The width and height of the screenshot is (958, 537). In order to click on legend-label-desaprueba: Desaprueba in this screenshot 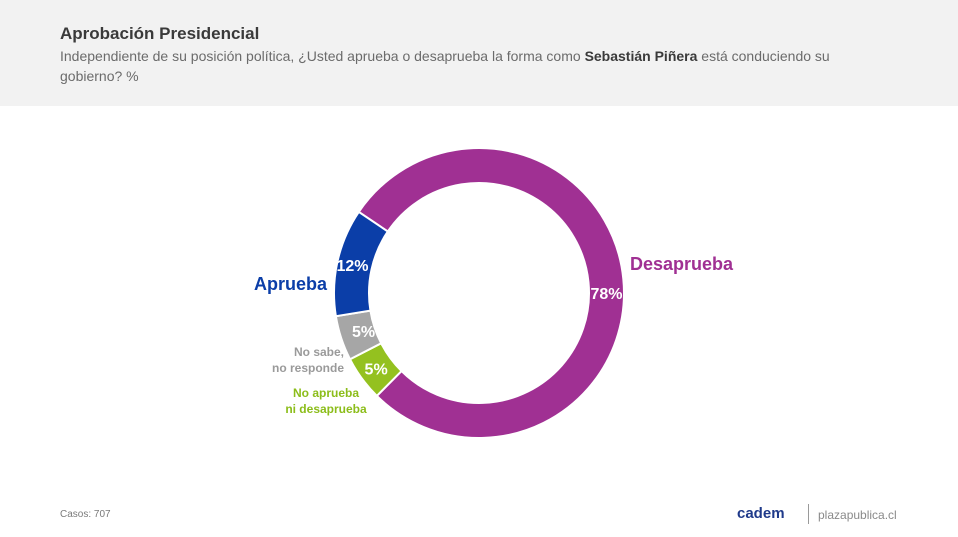, I will do `click(682, 264)`.